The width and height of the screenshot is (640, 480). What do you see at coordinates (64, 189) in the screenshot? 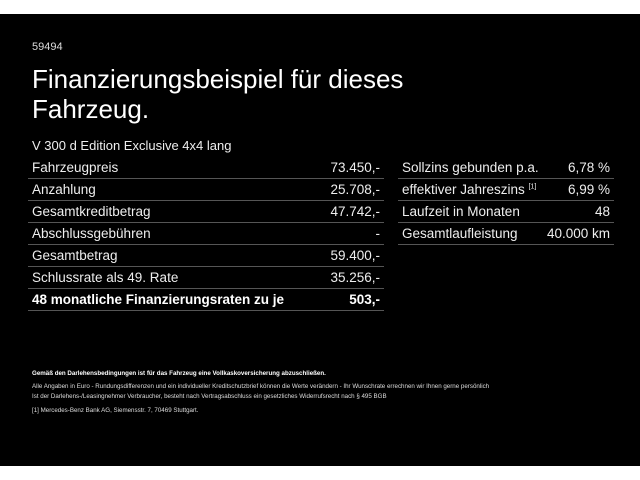
I see `row-label-text: Anzahlung` at bounding box center [64, 189].